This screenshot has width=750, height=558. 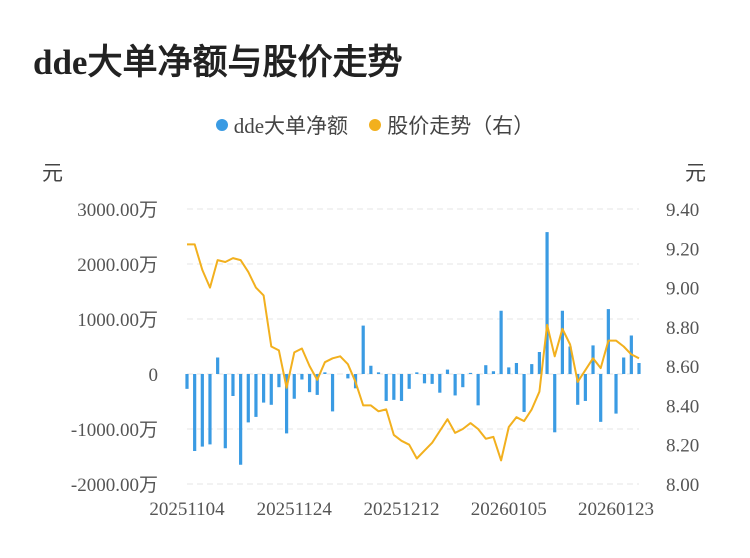 I want to click on legend-label-price: 股价走势（右）, so click(x=461, y=126).